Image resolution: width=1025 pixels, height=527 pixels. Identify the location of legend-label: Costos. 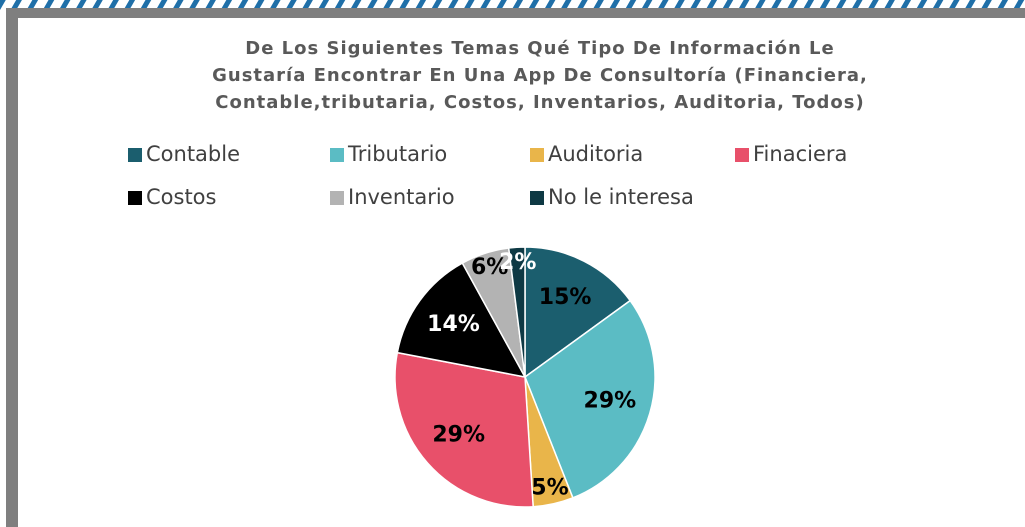
(181, 197).